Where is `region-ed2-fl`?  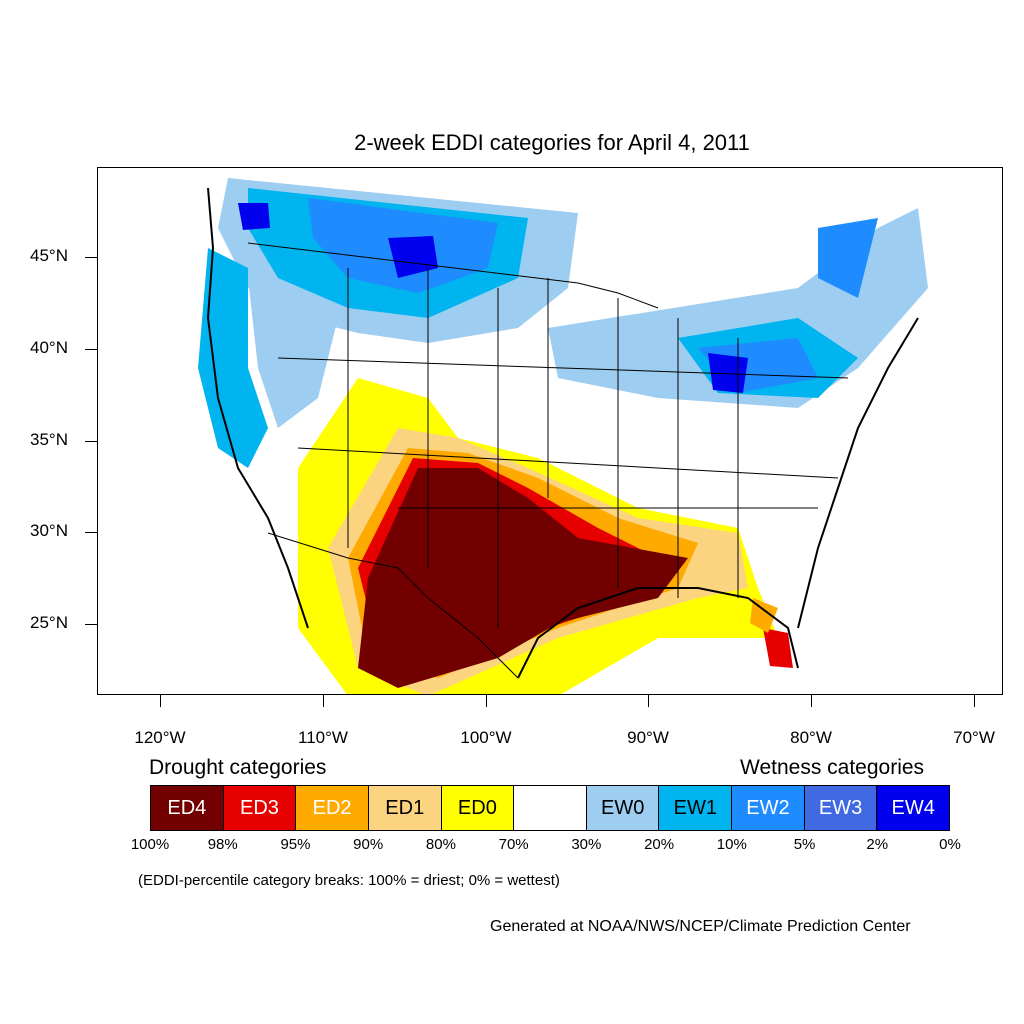 region-ed2-fl is located at coordinates (764, 615).